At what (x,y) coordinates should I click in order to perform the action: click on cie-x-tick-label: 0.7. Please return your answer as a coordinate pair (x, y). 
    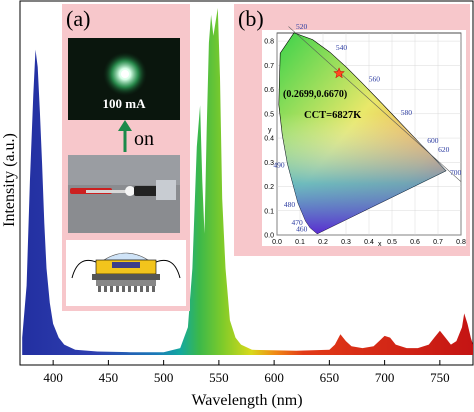
    Looking at the image, I should click on (438, 242).